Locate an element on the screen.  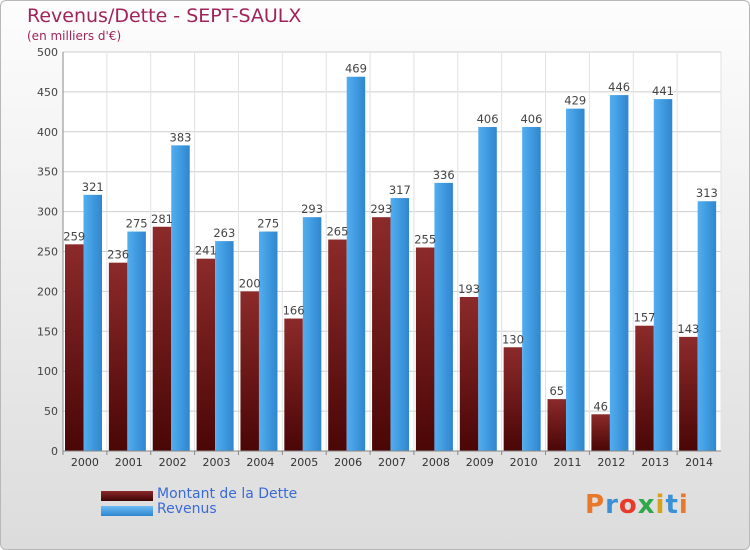
y-tick-label: 400 is located at coordinates (47, 132).